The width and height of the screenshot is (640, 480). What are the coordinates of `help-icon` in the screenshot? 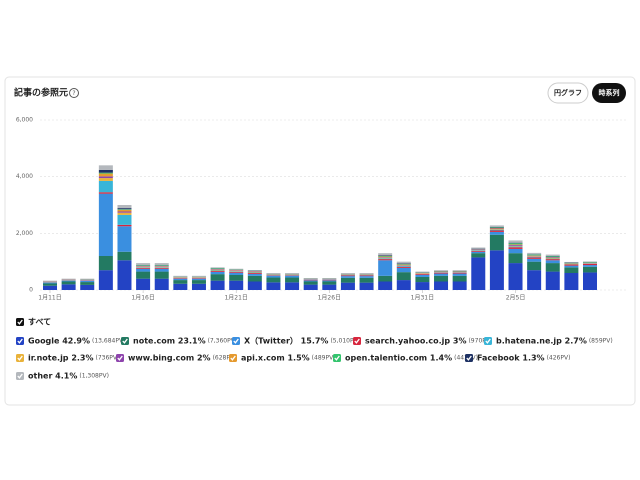 It's located at (74, 93).